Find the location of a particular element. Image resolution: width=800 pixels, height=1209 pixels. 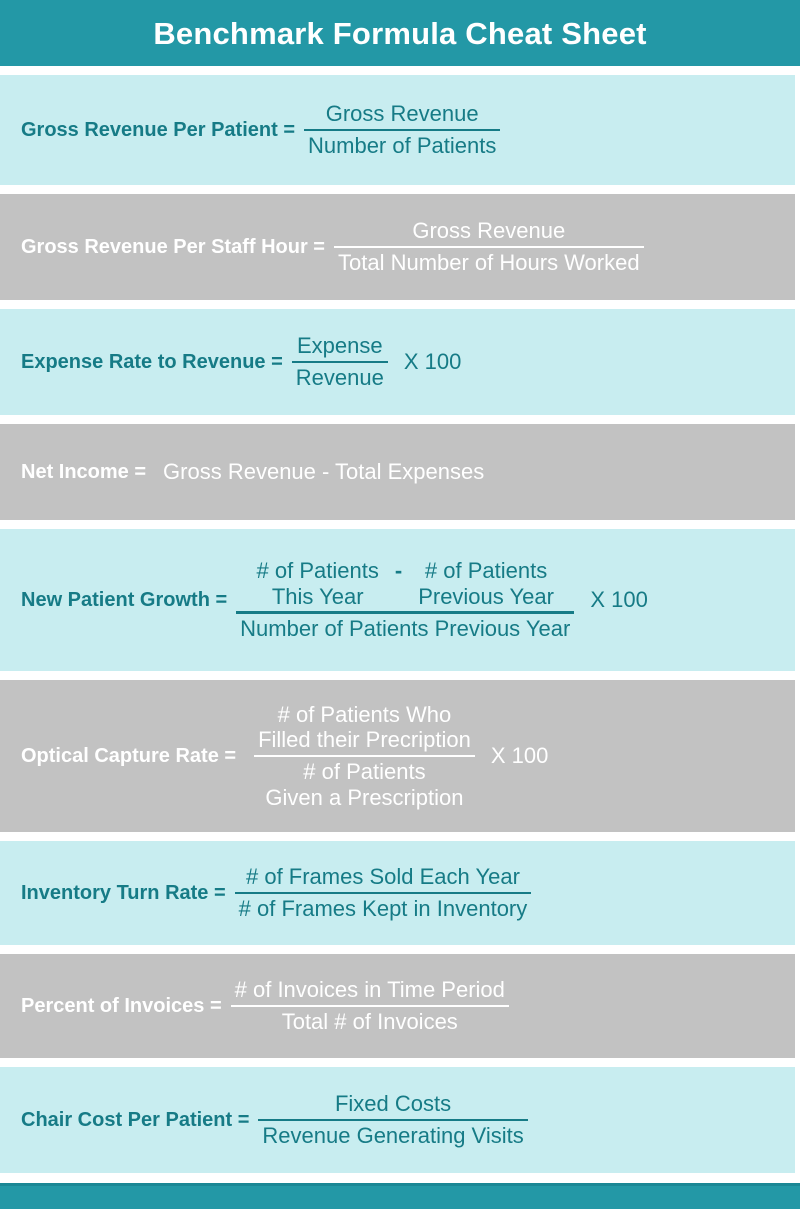

numerator-term-left: # of Patients This Year is located at coordinates (318, 583).